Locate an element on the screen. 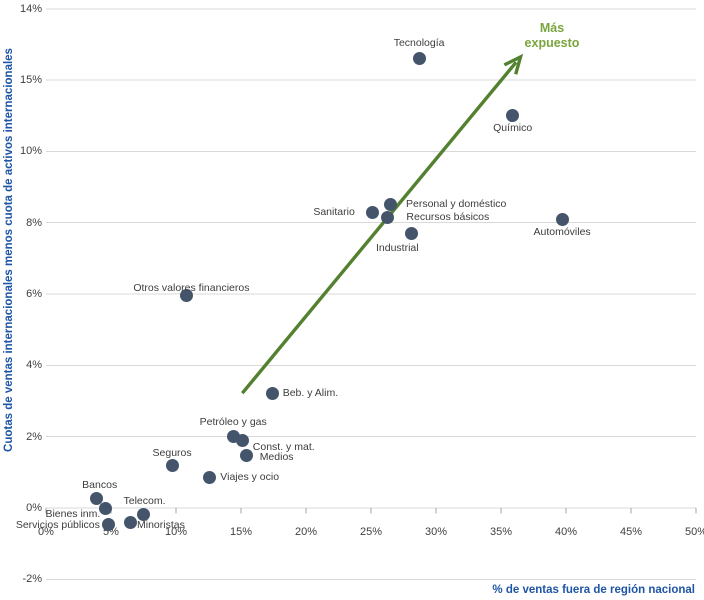 The height and width of the screenshot is (600, 704). data-point-minoristas is located at coordinates (130, 522).